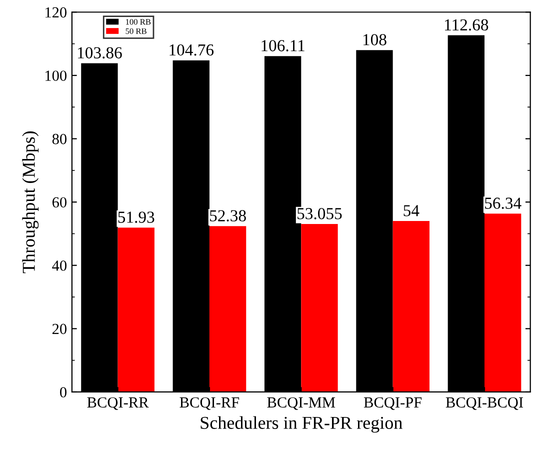 The height and width of the screenshot is (449, 533). Describe the element at coordinates (63, 392) in the screenshot. I see `y-tick-label: 0` at that location.